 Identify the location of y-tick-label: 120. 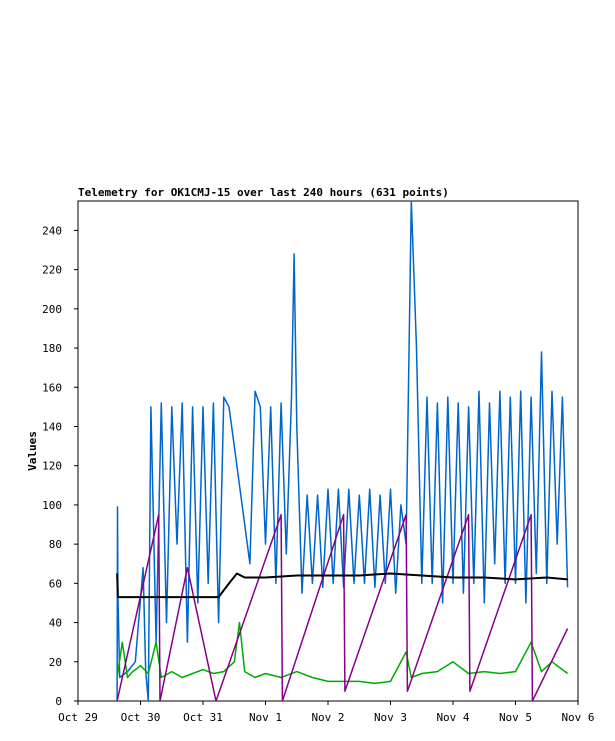
(52, 466).